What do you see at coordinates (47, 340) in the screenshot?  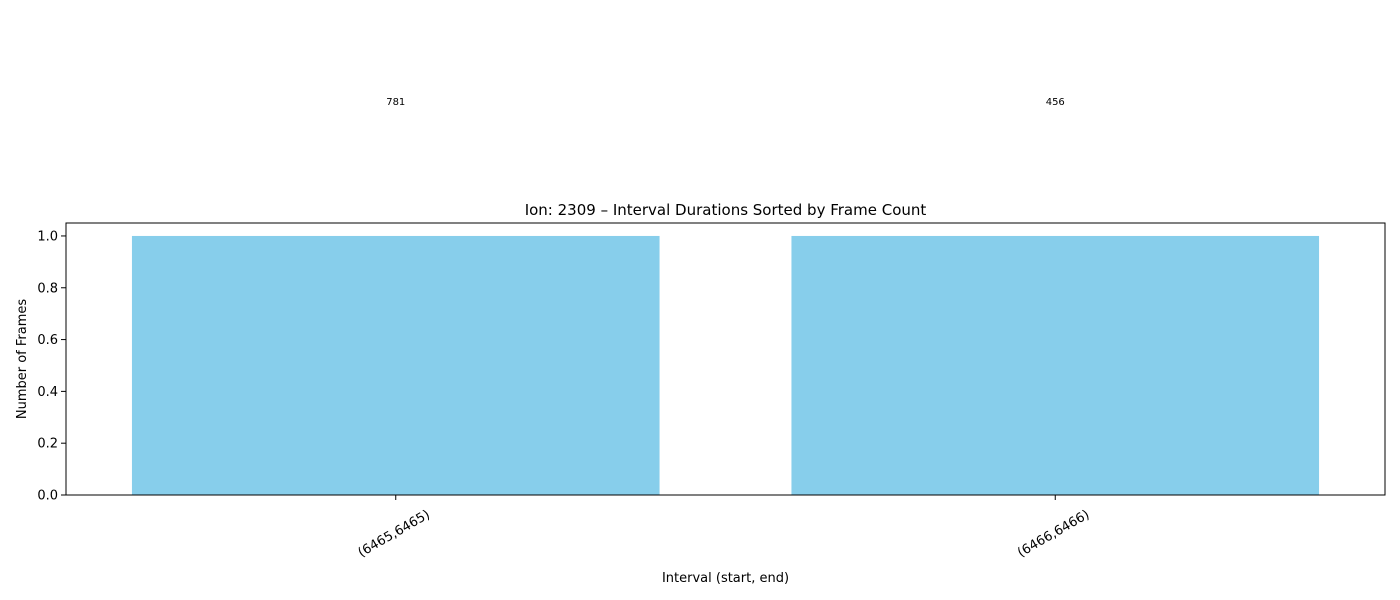 I see `y-tick-label-3: 0.6` at bounding box center [47, 340].